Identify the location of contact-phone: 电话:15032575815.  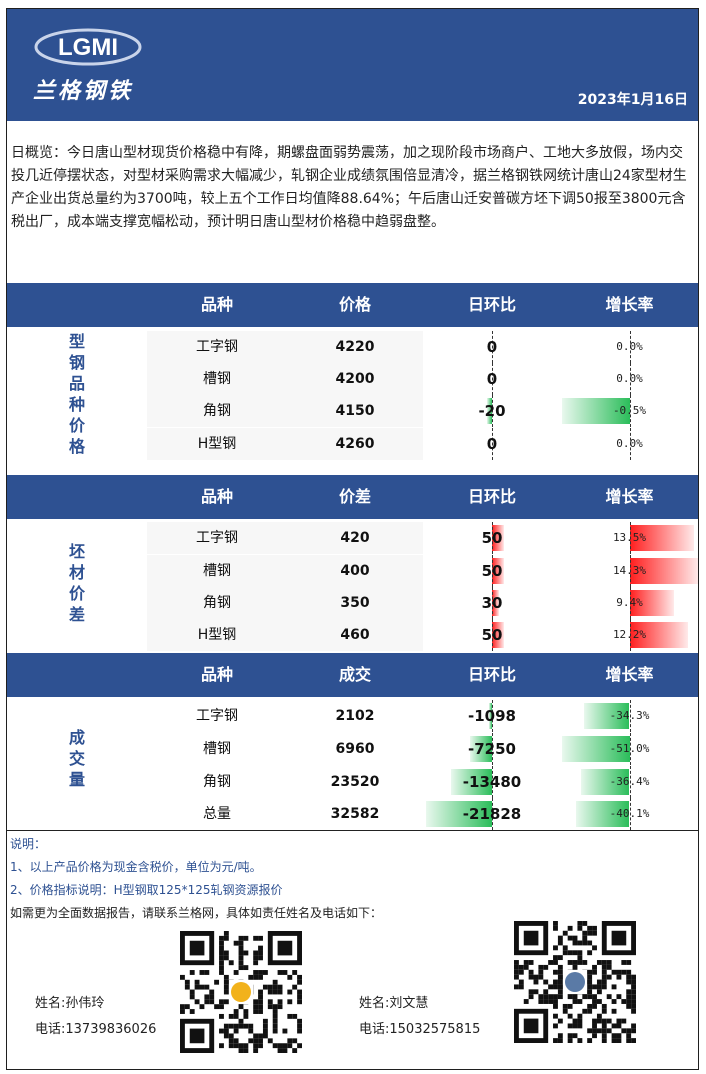
(420, 1029).